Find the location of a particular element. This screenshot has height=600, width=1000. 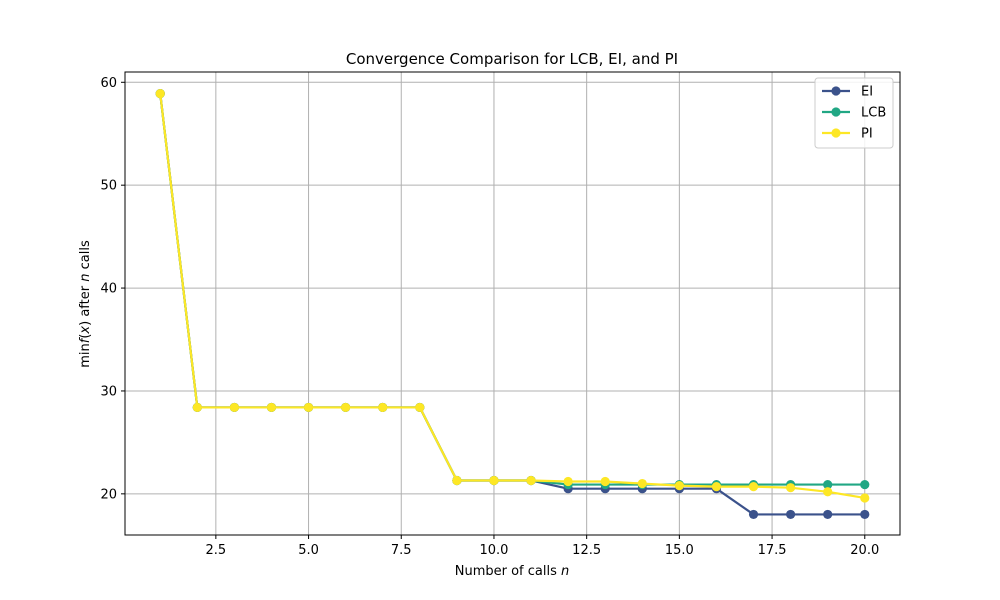

y-axis-label: minf(x) after n calls is located at coordinates (85, 304).